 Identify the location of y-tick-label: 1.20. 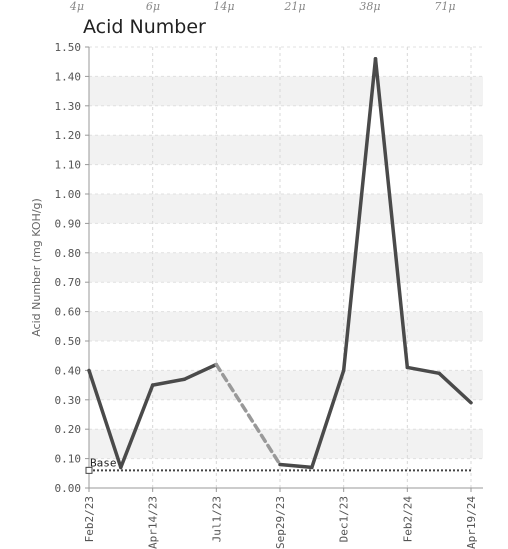
(68, 135).